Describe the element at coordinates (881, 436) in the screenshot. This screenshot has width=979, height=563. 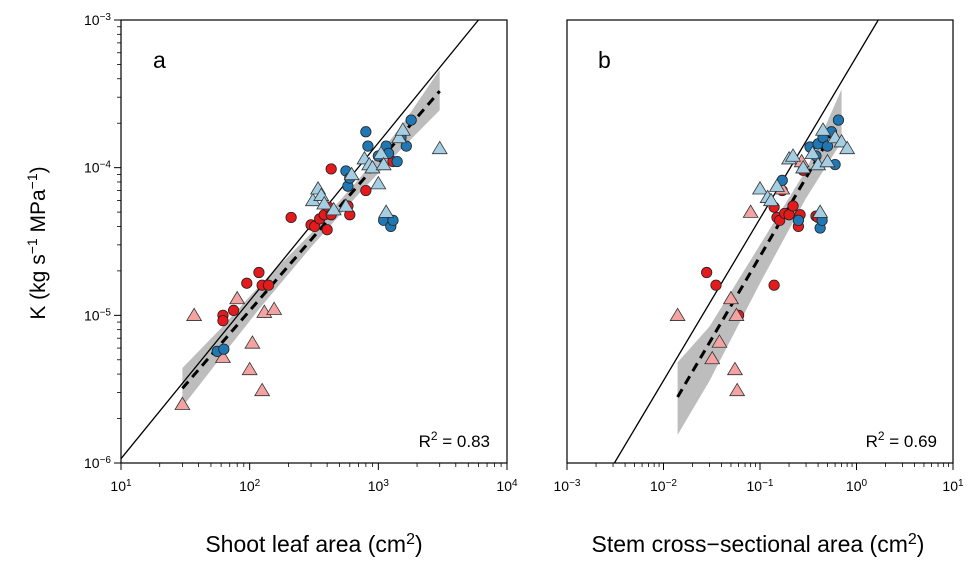
I see `r-squared-b-sup: 2` at that location.